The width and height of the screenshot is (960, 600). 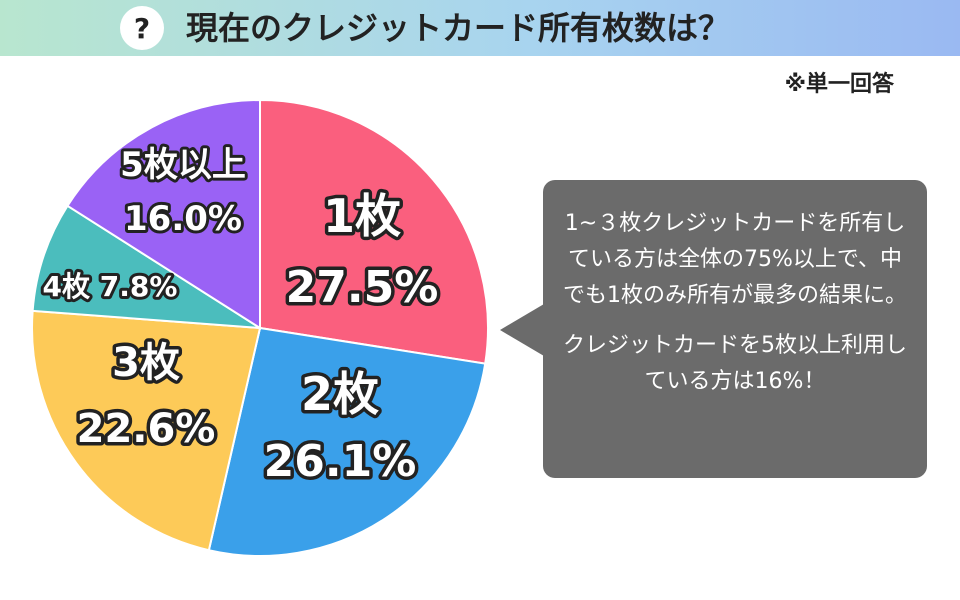 What do you see at coordinates (146, 363) in the screenshot?
I see `slice-label-category-3: 3枚` at bounding box center [146, 363].